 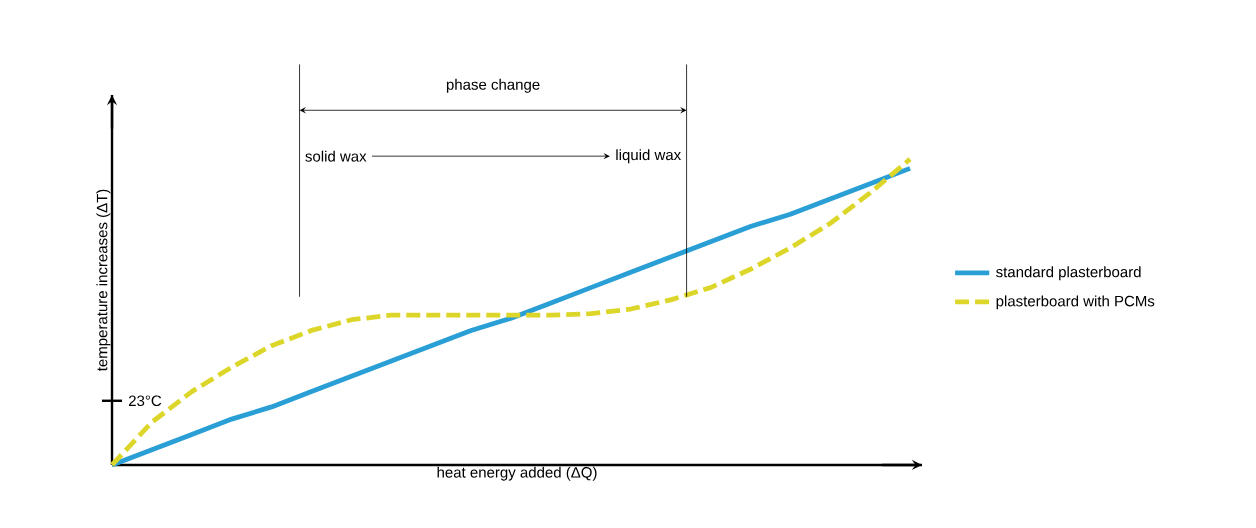 What do you see at coordinates (648, 156) in the screenshot?
I see `annotation: liquid wax` at bounding box center [648, 156].